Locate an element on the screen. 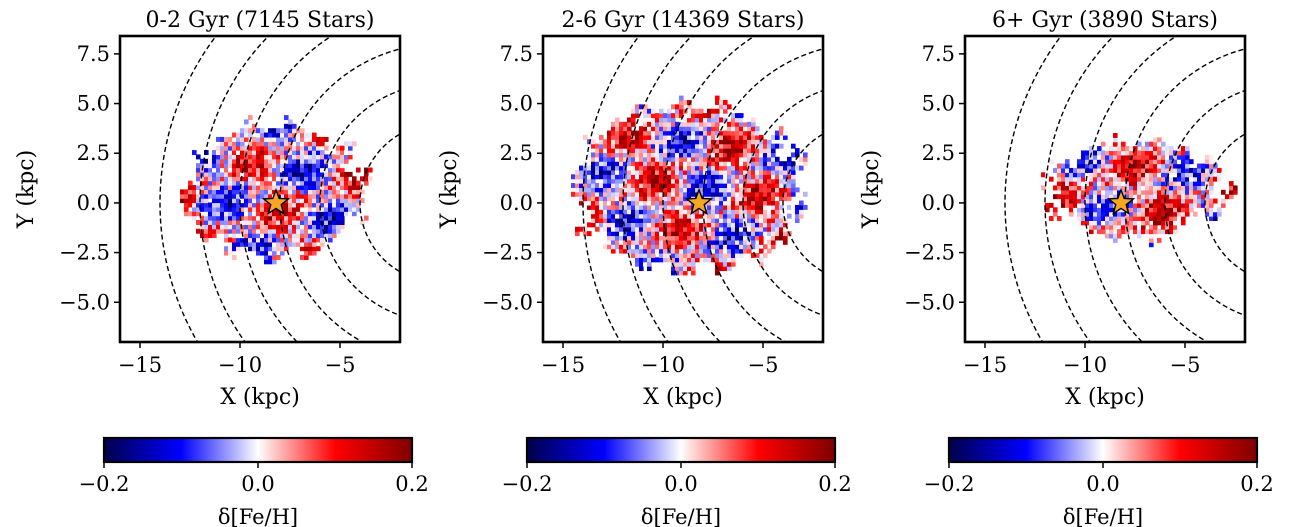 This screenshot has height=527, width=1291. radius-ring is located at coordinates (286, 189).